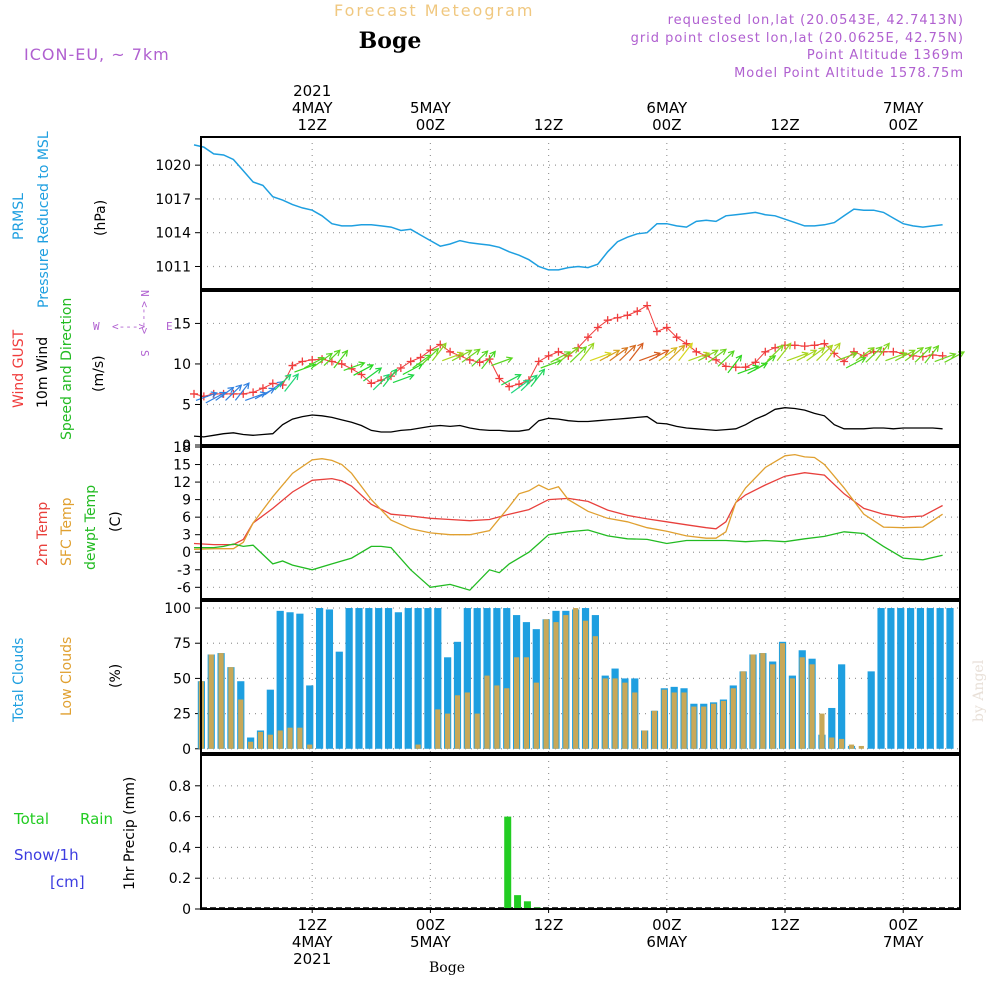 This screenshot has height=1000, width=1000. What do you see at coordinates (312, 925) in the screenshot?
I see `bottom-time-label: 12Z` at bounding box center [312, 925].